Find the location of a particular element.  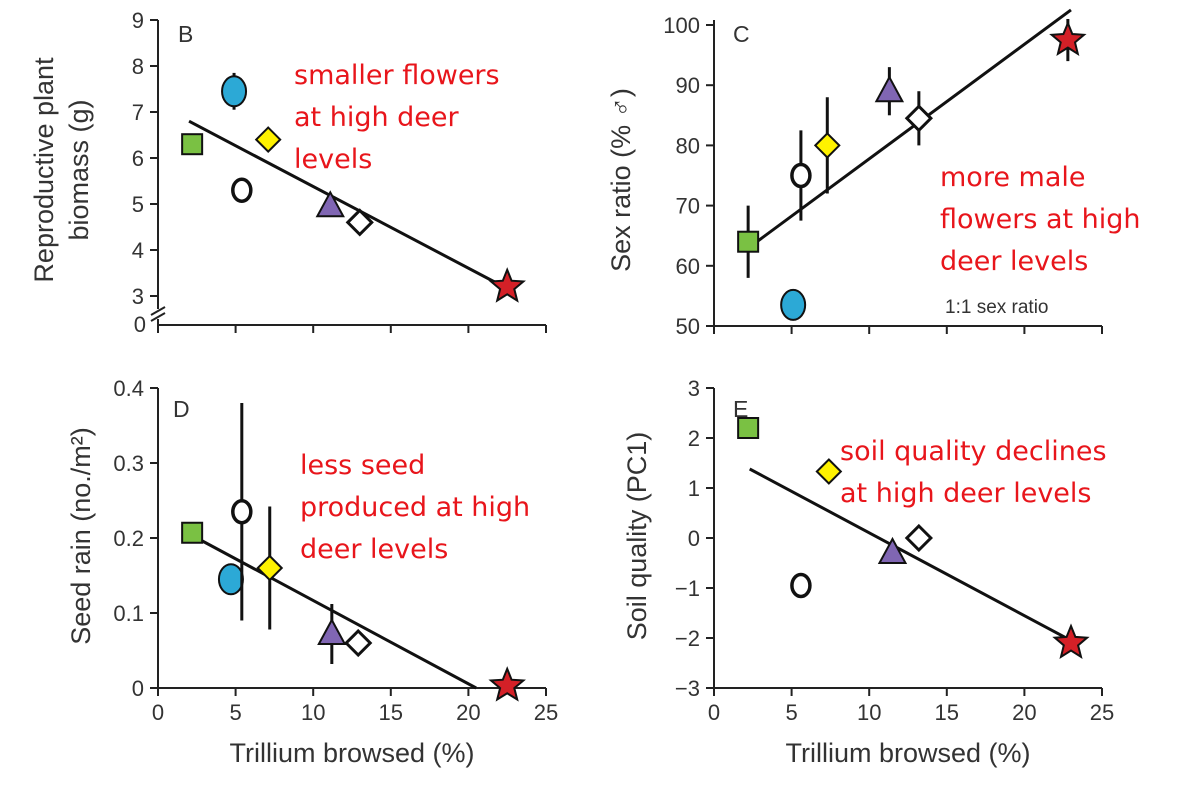

panel-d-annotation-line-1: less seed is located at coordinates (362, 465).